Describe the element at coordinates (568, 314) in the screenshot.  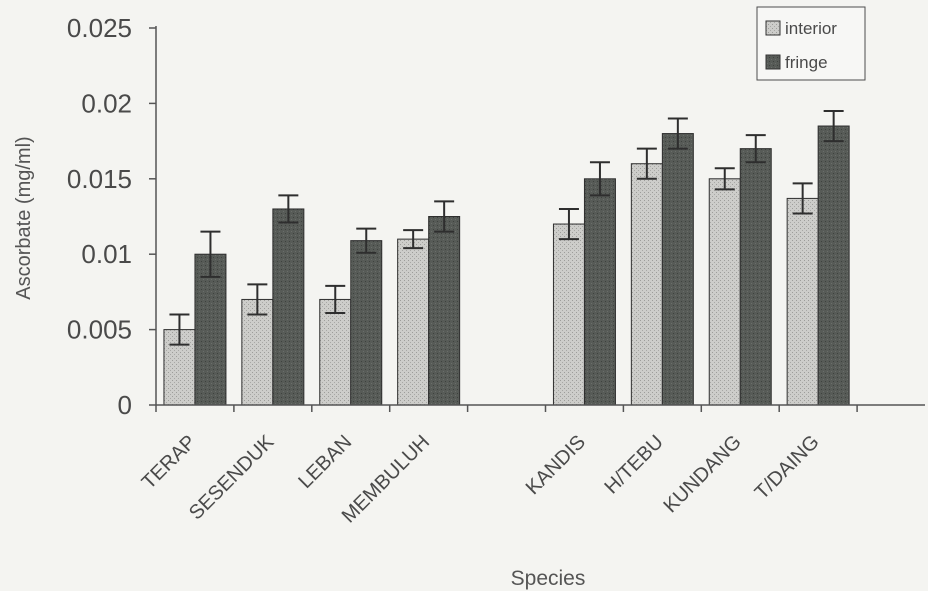
I see `bar-interior-kandis` at that location.